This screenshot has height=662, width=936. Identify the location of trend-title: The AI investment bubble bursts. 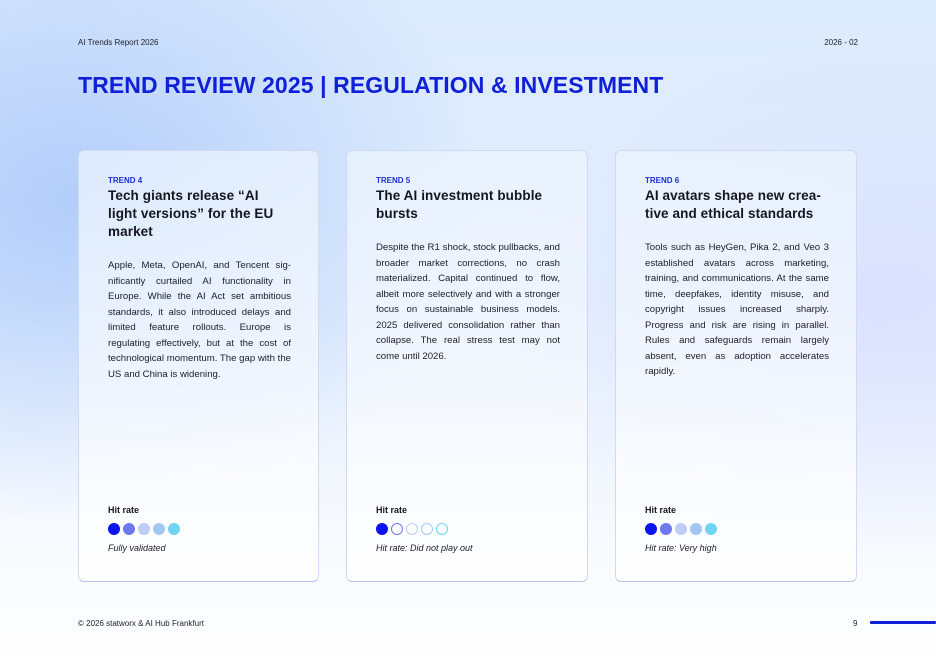
(459, 204).